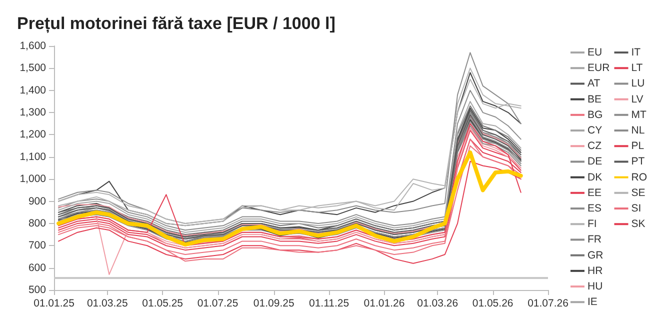 The height and width of the screenshot is (328, 664). Describe the element at coordinates (636, 52) in the screenshot. I see `legend-label: IT` at that location.